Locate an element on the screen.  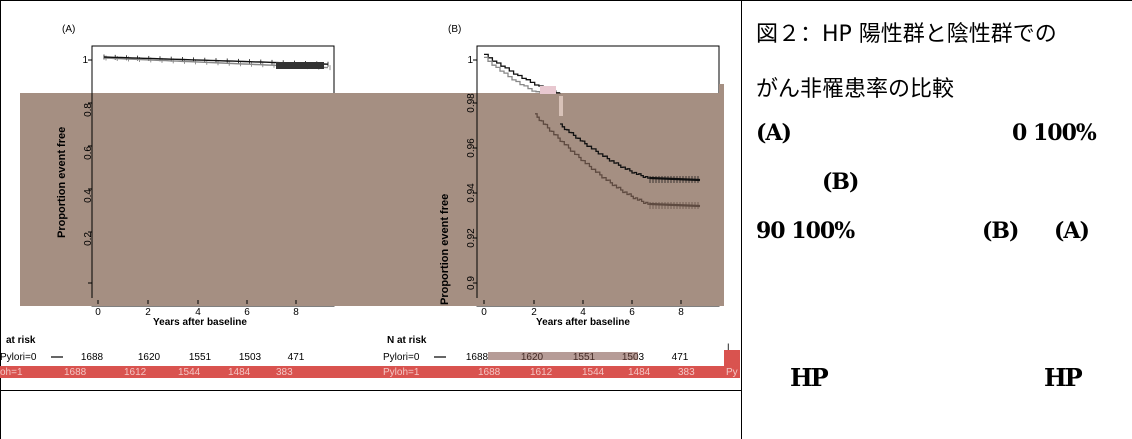
panel-b-edge-text: I is located at coordinates (728, 347).